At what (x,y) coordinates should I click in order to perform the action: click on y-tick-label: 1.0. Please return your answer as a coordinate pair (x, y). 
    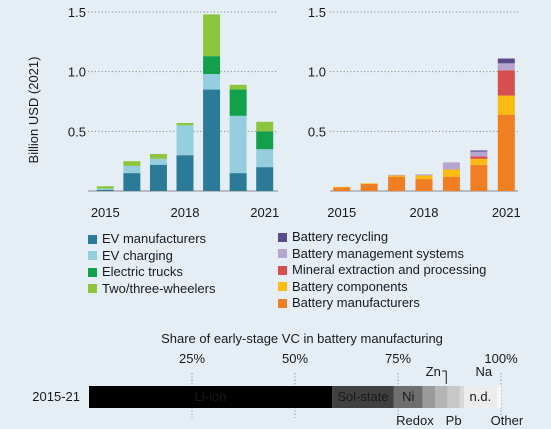
    Looking at the image, I should click on (317, 72).